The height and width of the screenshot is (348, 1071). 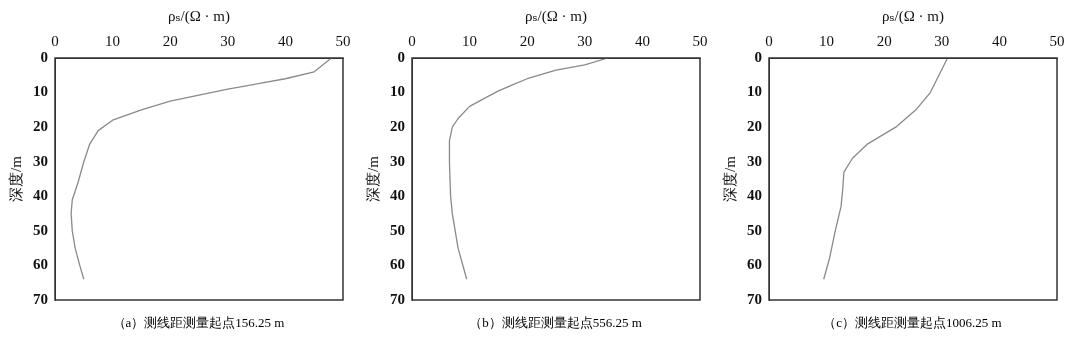 I want to click on text: （a）测线距测量起点156.25 m, so click(x=198, y=323).